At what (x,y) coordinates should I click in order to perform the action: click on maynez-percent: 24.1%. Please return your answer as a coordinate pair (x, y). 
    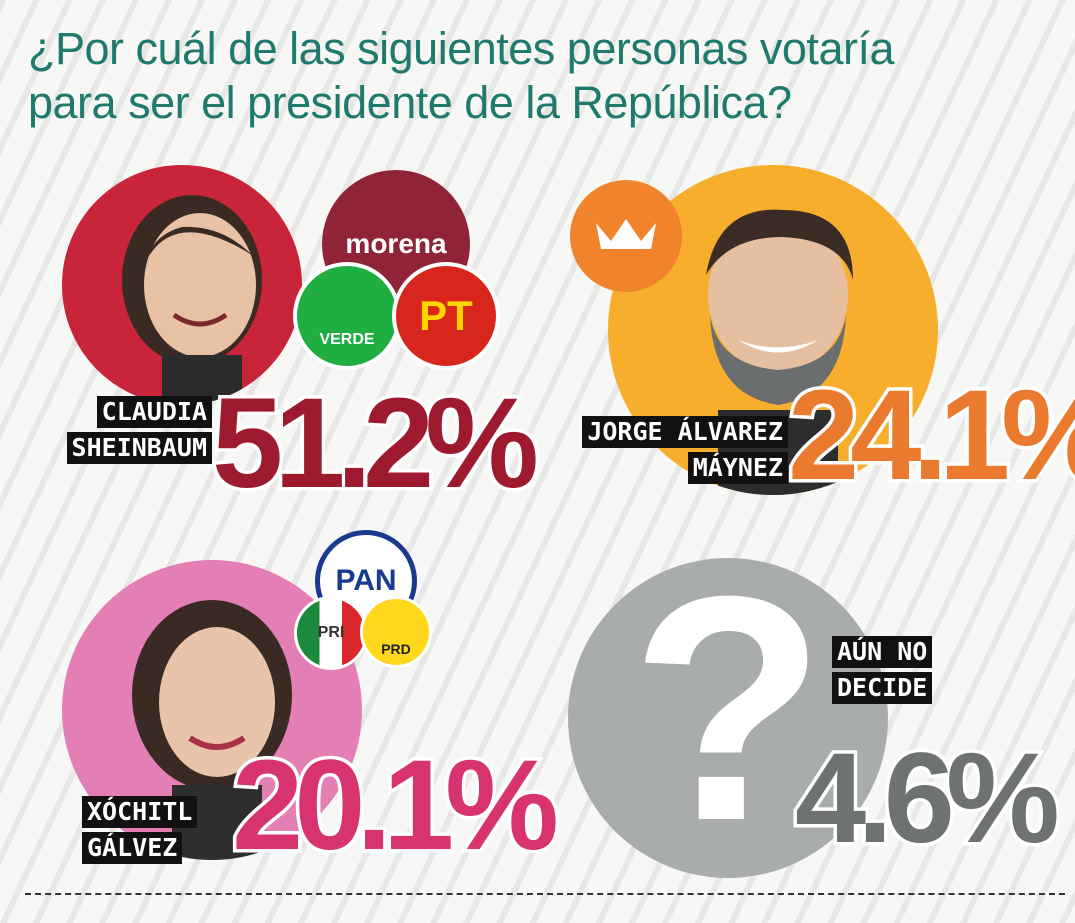
    Looking at the image, I should click on (930, 435).